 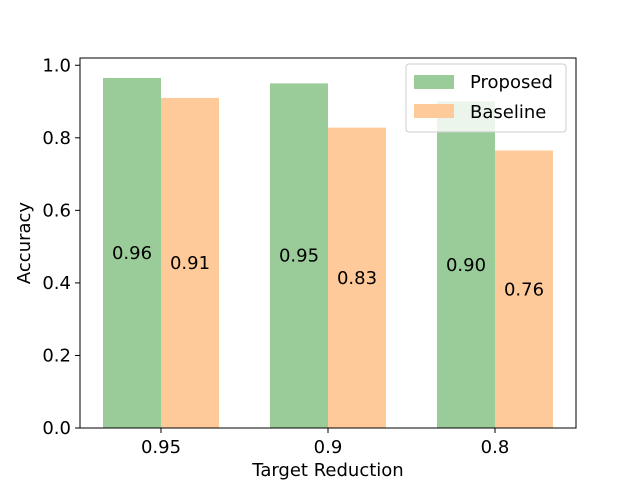 I want to click on bar-labels-group: 0.96 0.95 0.90 0.91 0.83 0.76, so click(x=328, y=271).